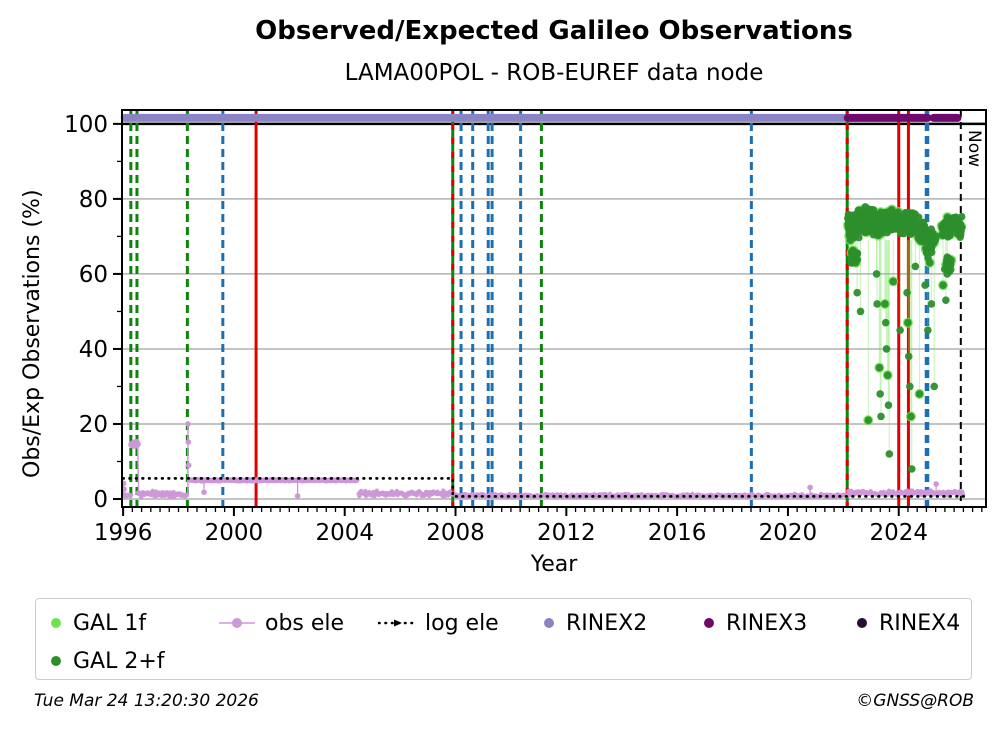  What do you see at coordinates (767, 623) in the screenshot?
I see `legend-label: RINEX3` at bounding box center [767, 623].